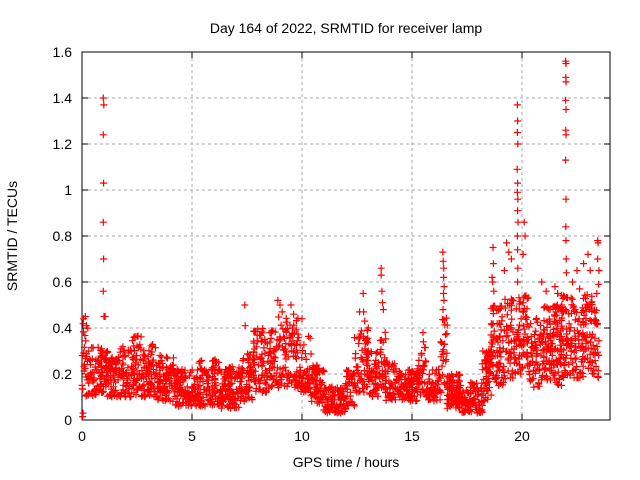 This screenshot has width=640, height=480. Describe the element at coordinates (302, 436) in the screenshot. I see `x-tick-label: 10` at that location.